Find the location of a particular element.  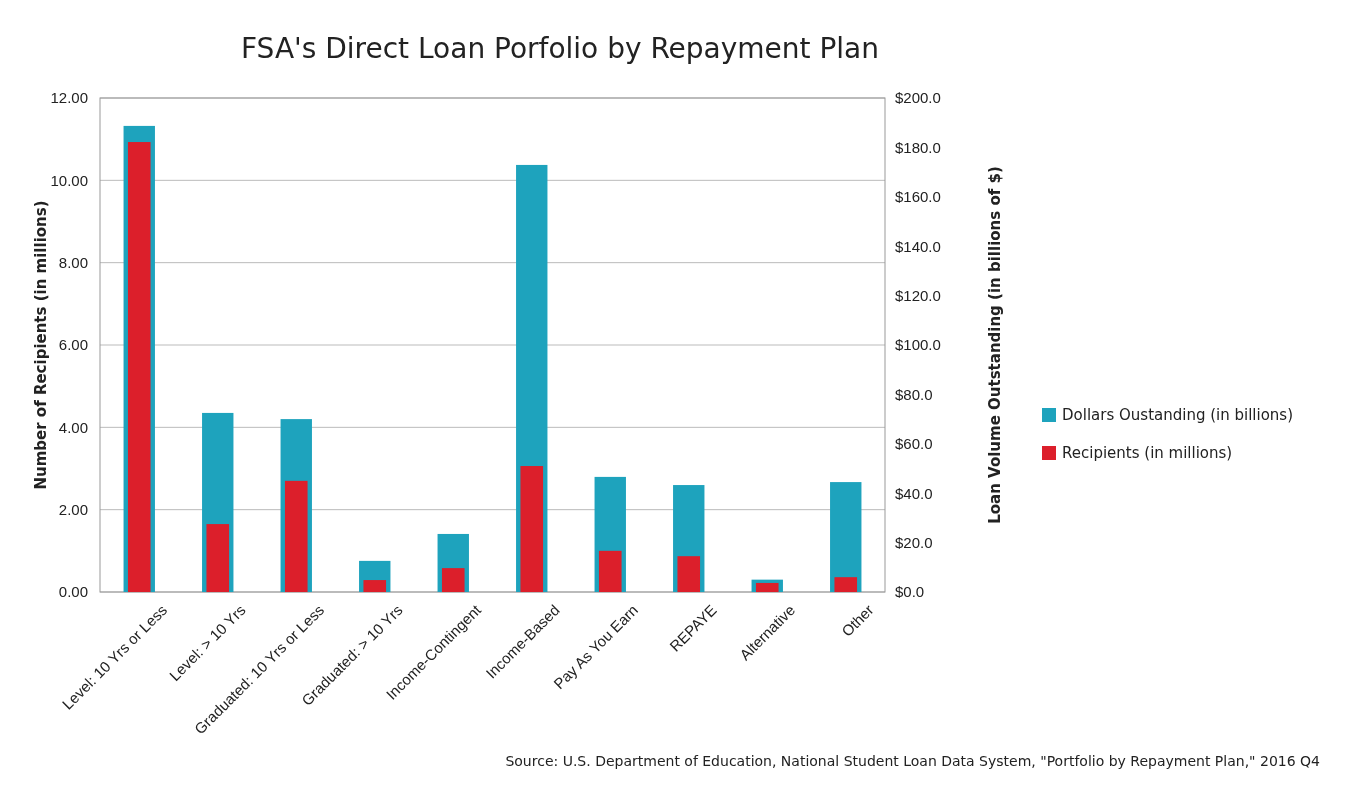

y2-tick-label: $180.0 is located at coordinates (918, 147).